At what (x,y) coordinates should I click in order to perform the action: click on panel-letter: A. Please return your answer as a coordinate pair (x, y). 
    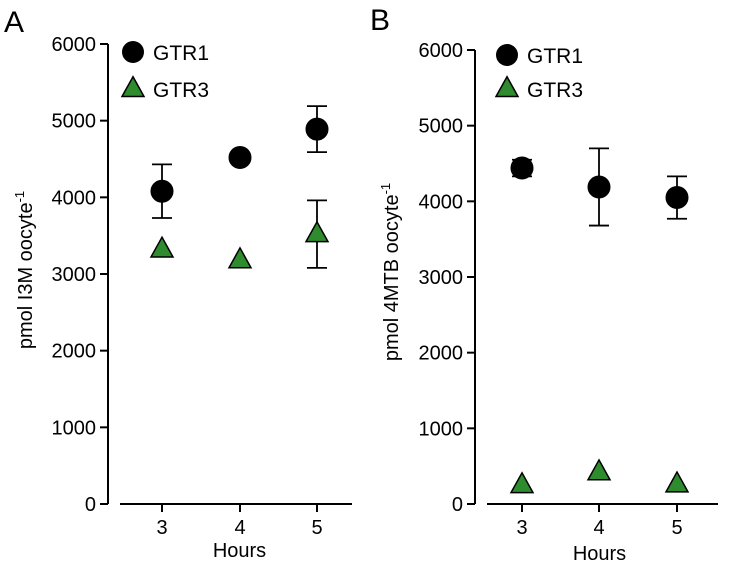
    Looking at the image, I should click on (14, 22).